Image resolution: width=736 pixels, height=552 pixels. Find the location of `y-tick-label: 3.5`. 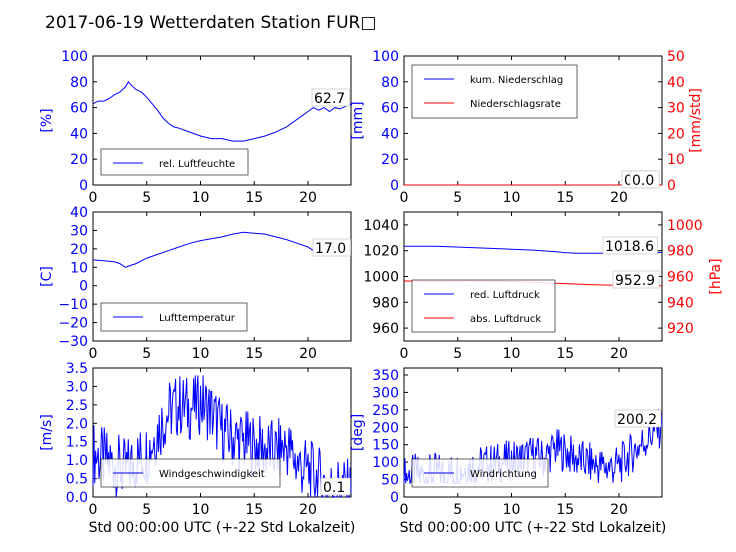

y-tick-label: 3.5 is located at coordinates (77, 369).